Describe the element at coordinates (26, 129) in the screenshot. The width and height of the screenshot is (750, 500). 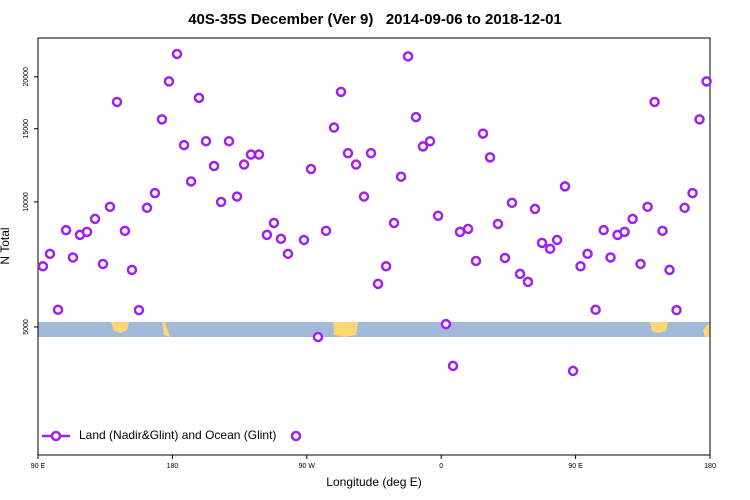
I see `y-tick-label: 15000` at that location.